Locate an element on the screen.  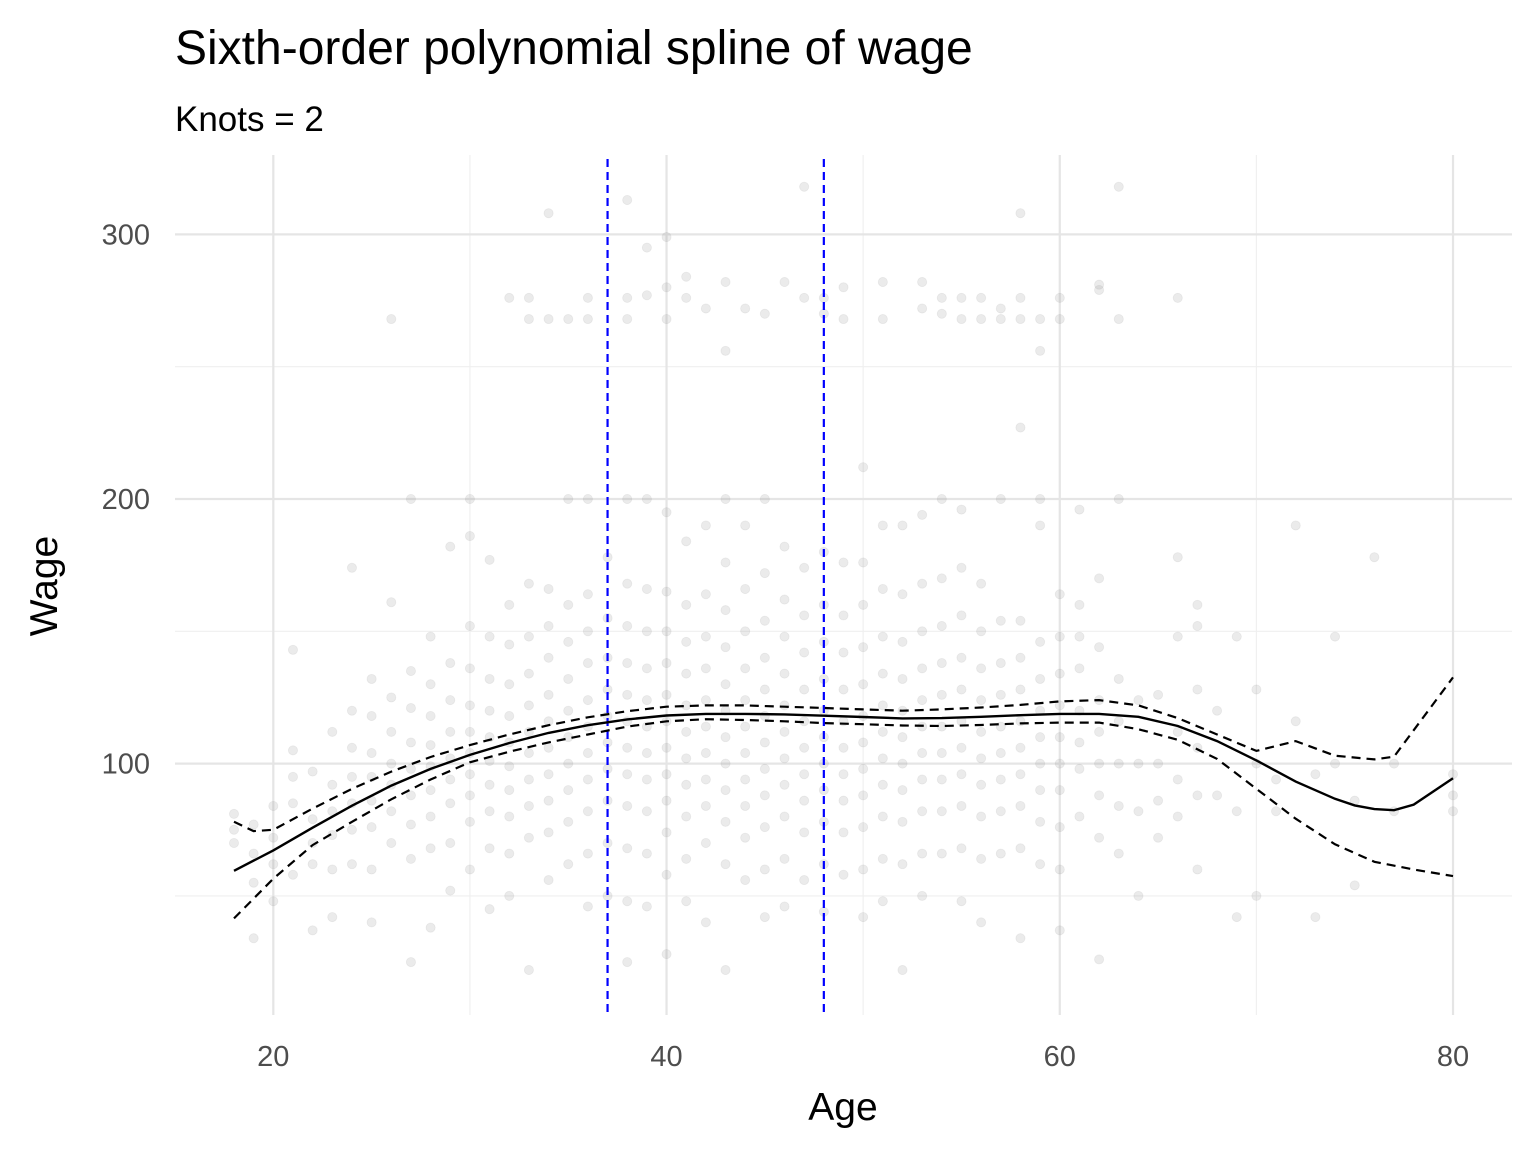
y-tick-label: 100 is located at coordinates (126, 765).